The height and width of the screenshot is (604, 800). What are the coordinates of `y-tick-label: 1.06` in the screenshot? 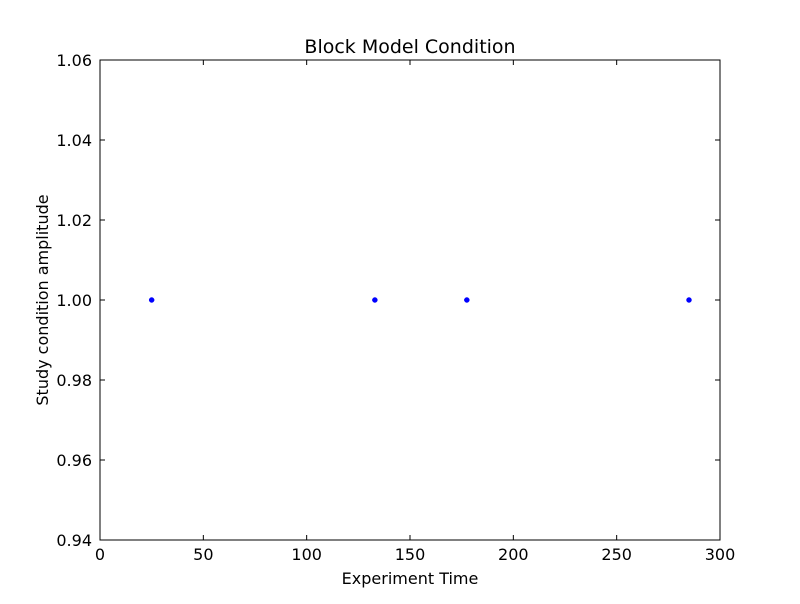 It's located at (74, 60).